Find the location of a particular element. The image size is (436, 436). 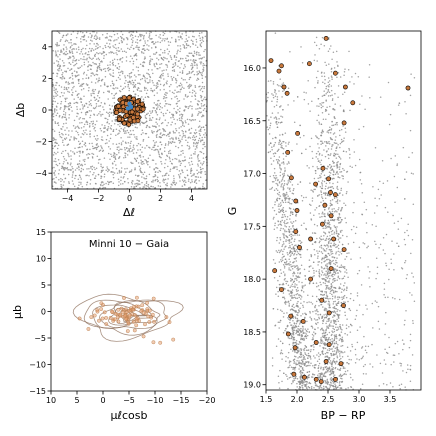

pm-x-label: μℓcosb is located at coordinates (128, 415).